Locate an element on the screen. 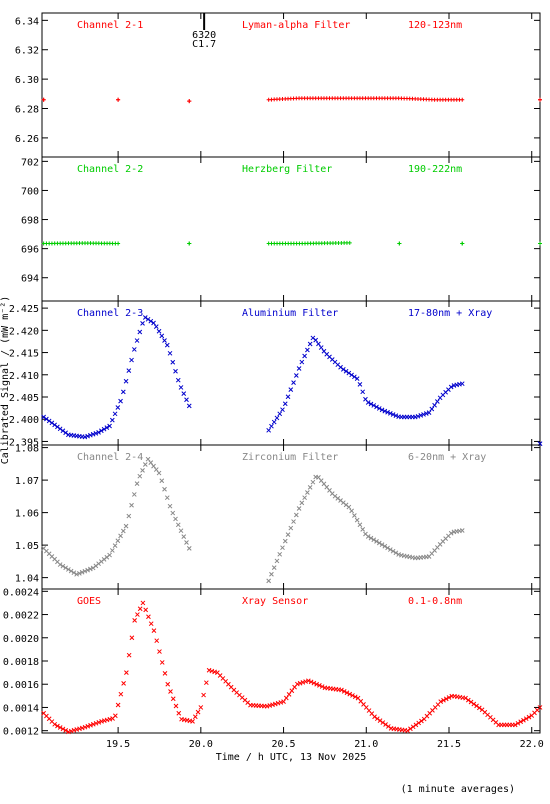  y-tick-label: 0.0022 is located at coordinates (21, 616).